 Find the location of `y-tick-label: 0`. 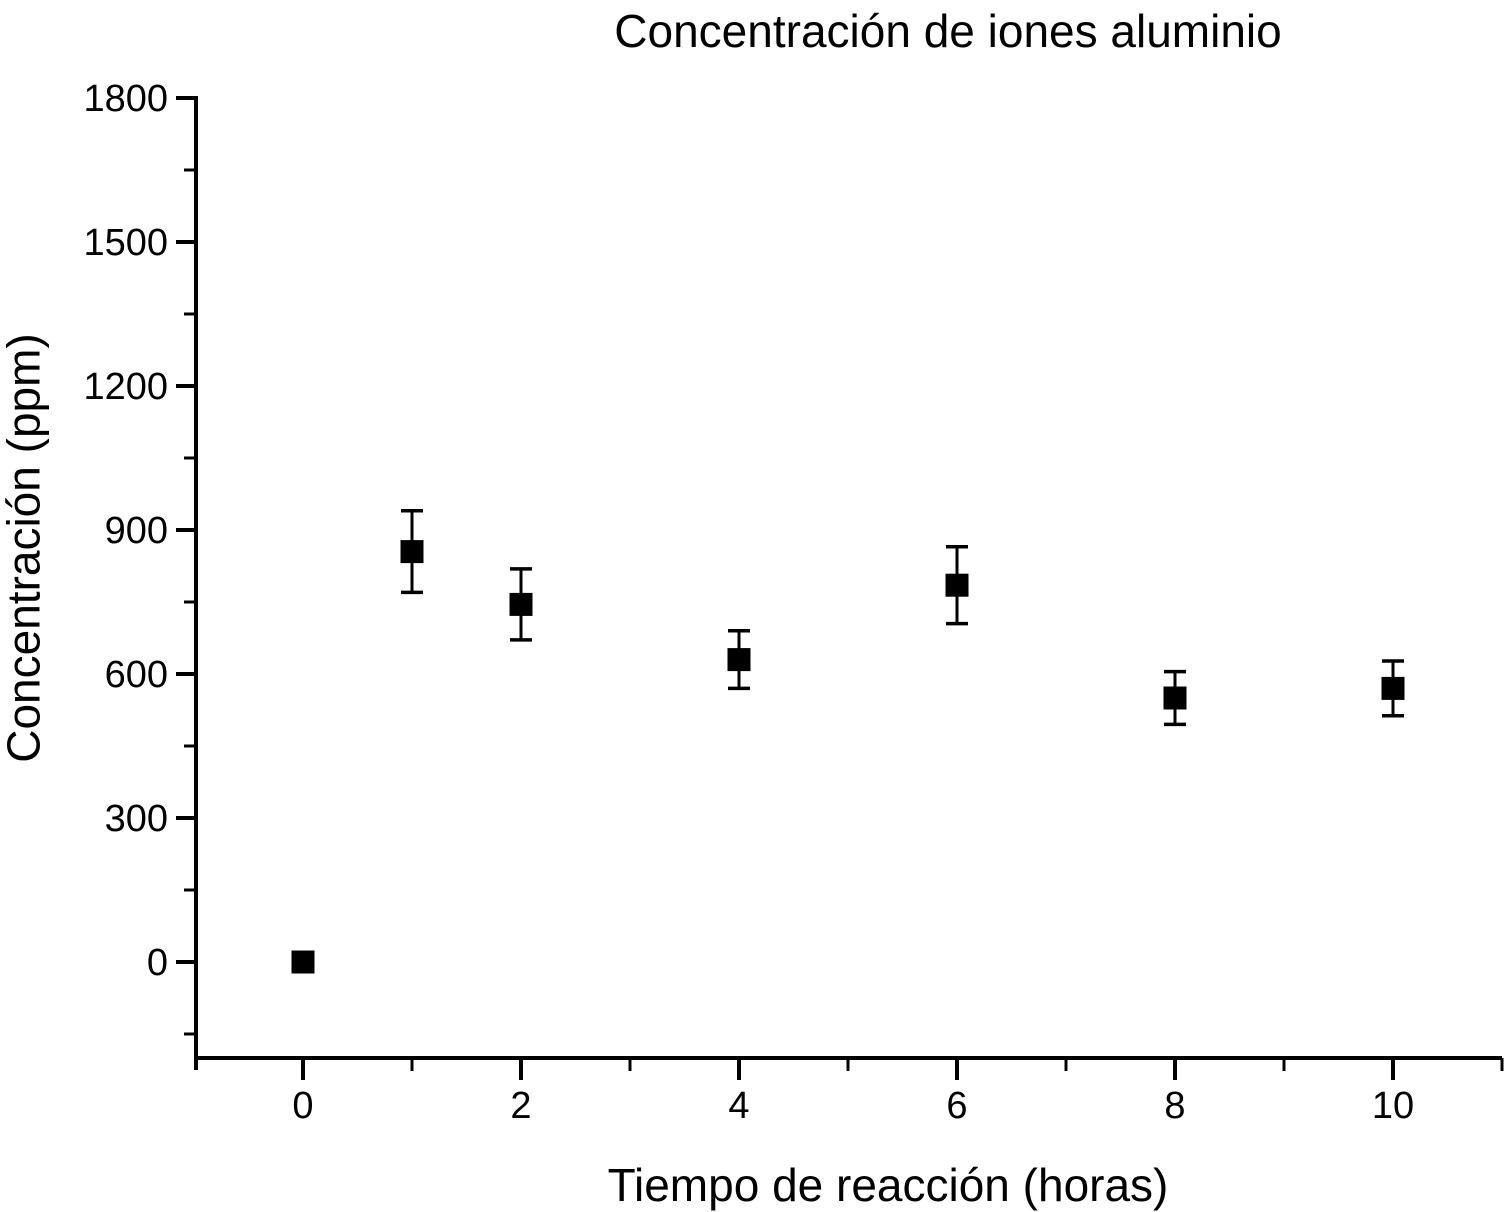

y-tick-label: 0 is located at coordinates (157, 963).